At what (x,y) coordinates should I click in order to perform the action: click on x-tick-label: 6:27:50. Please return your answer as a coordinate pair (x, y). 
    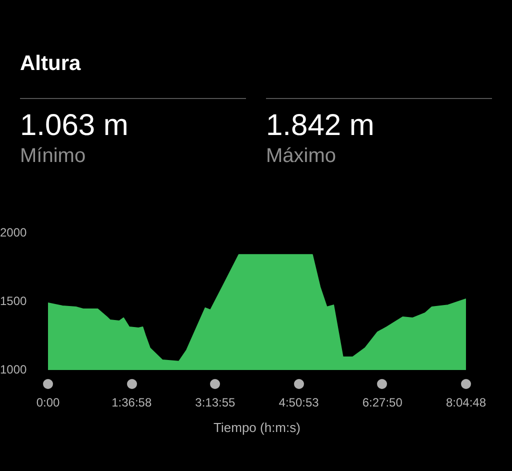
    Looking at the image, I should click on (382, 403).